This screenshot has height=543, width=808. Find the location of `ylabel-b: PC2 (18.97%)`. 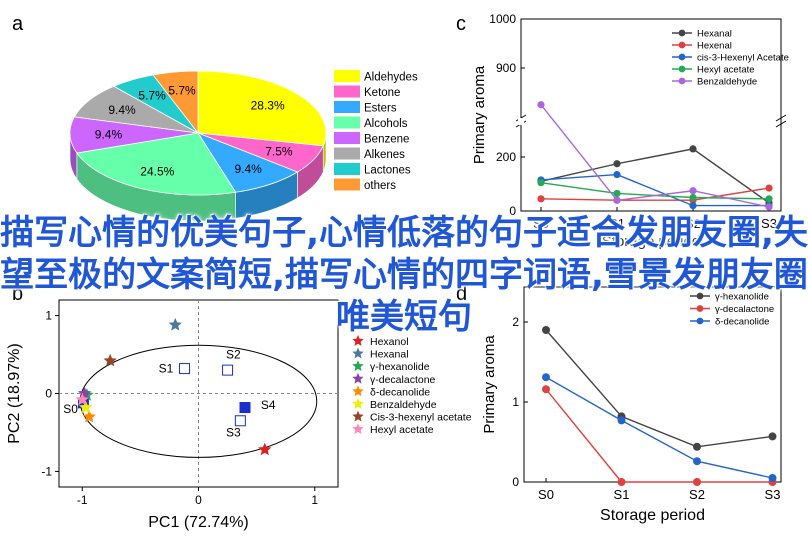

ylabel-b: PC2 (18.97%) is located at coordinates (14, 393).